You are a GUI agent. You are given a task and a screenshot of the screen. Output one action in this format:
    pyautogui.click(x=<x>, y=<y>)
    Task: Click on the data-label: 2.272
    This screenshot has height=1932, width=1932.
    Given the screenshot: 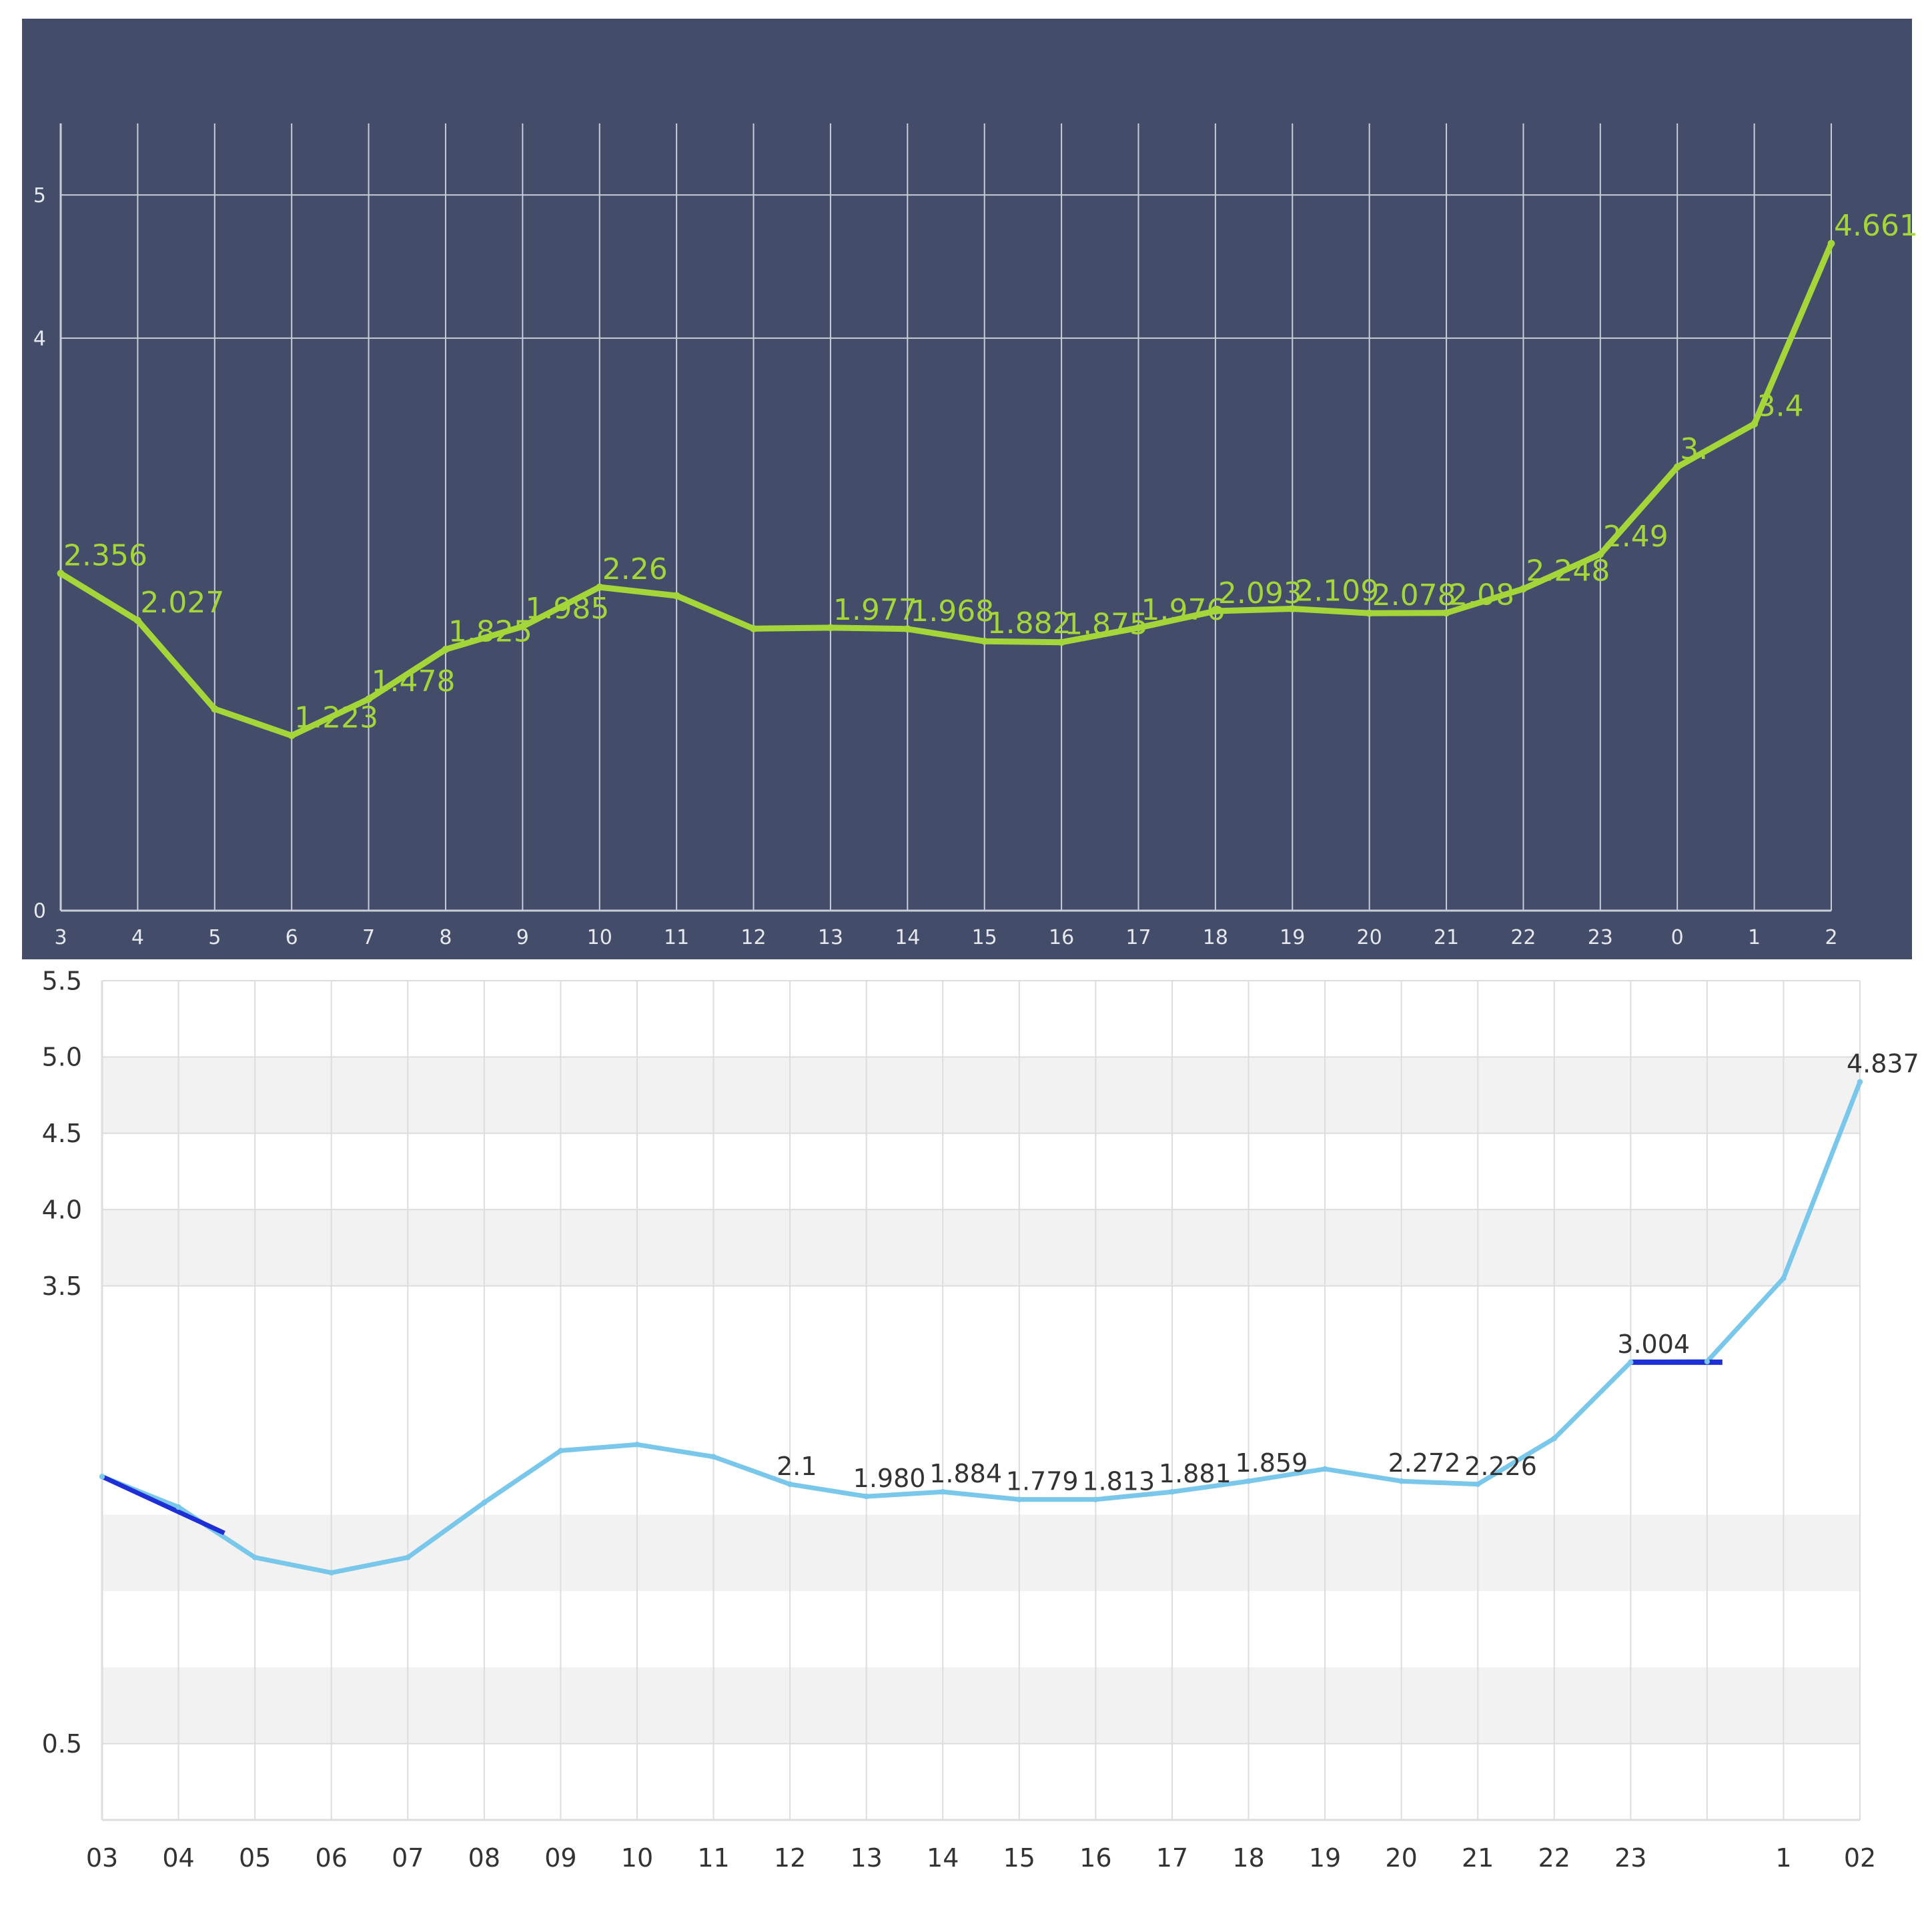 What is the action you would take?
    pyautogui.click(x=1424, y=1463)
    